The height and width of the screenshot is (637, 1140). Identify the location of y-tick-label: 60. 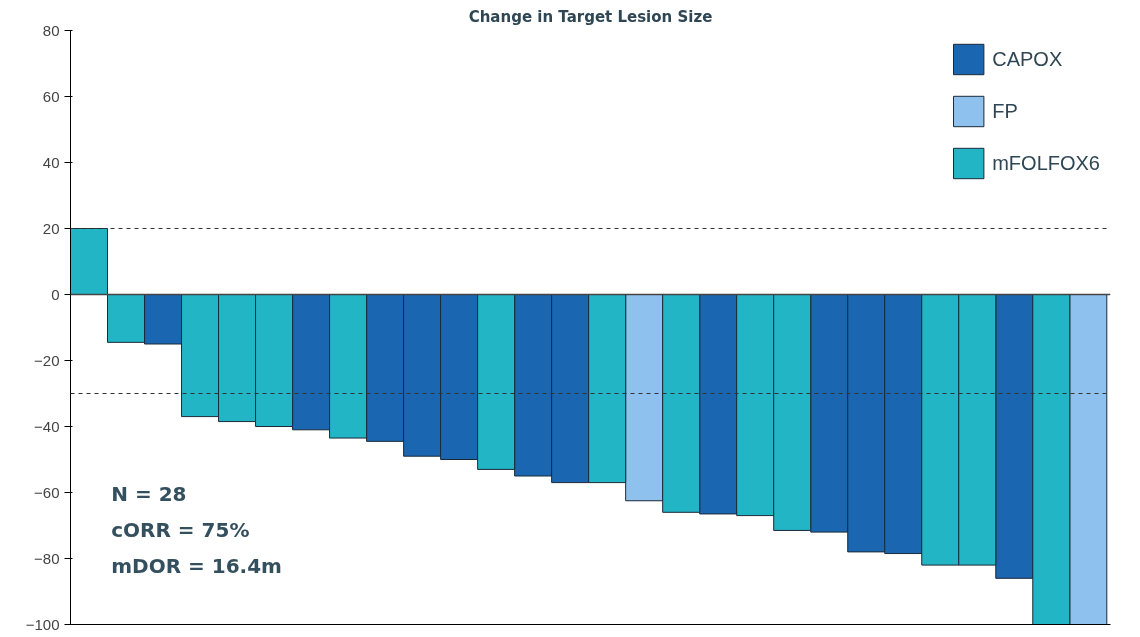
(51, 96).